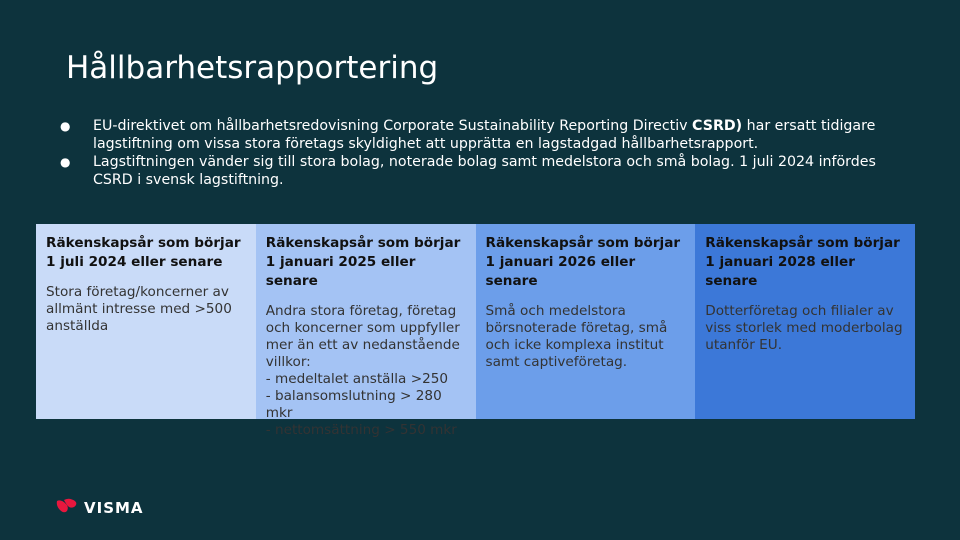 The height and width of the screenshot is (540, 960). I want to click on visma-logo-icon, so click(67, 508).